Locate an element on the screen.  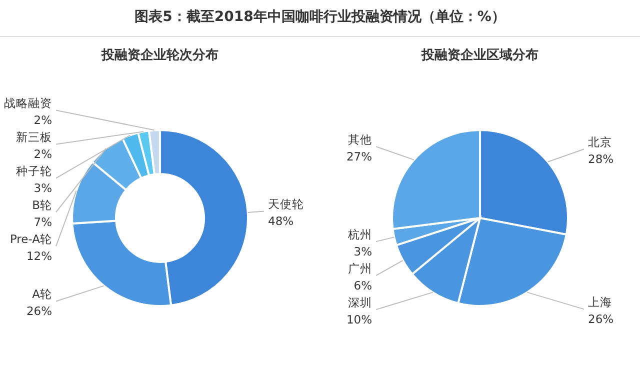
data-label: 6% is located at coordinates (363, 285).